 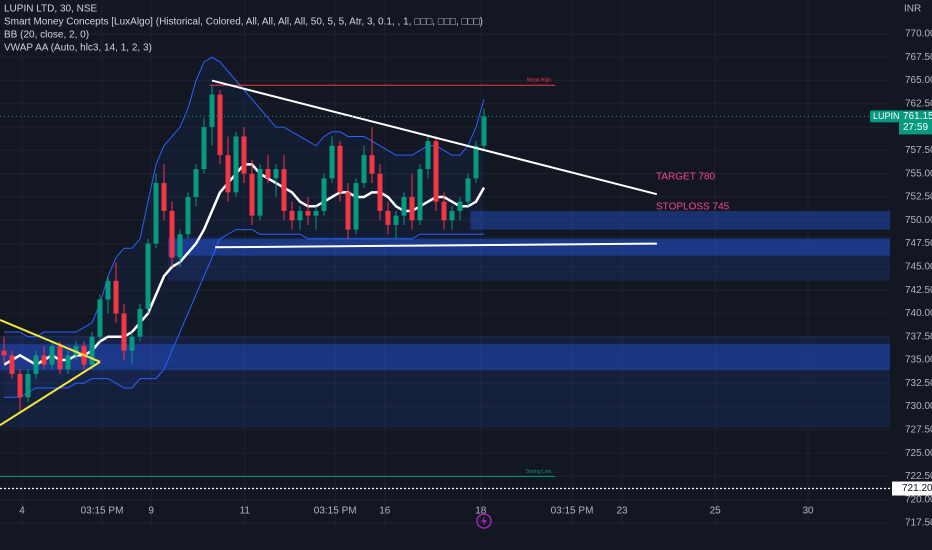 What do you see at coordinates (918, 360) in the screenshot?
I see `y-tick-label: 735.00` at bounding box center [918, 360].